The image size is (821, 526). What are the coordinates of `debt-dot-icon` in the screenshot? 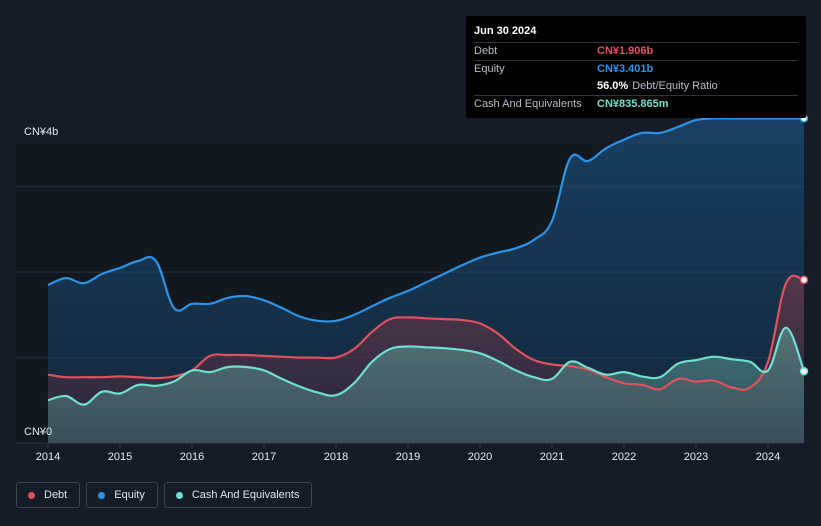 It's located at (31, 495).